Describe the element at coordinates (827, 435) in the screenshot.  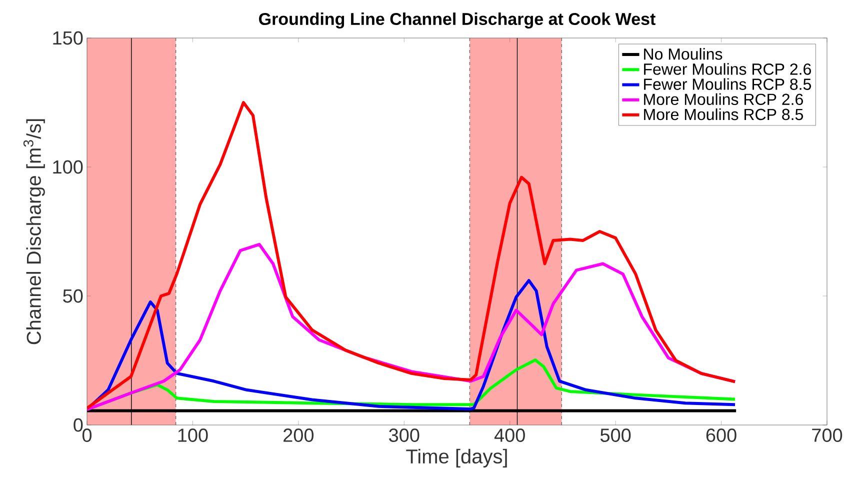
I see `x-tick-label: 700` at that location.